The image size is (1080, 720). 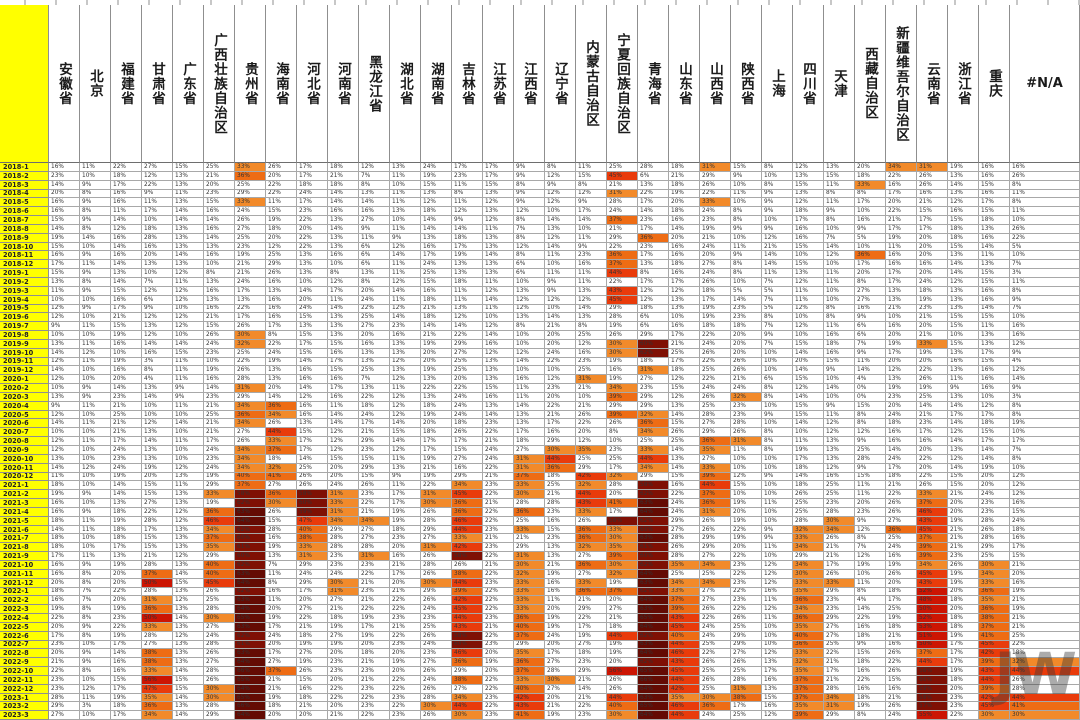 I want to click on row-label: 2019-11, so click(x=24, y=362).